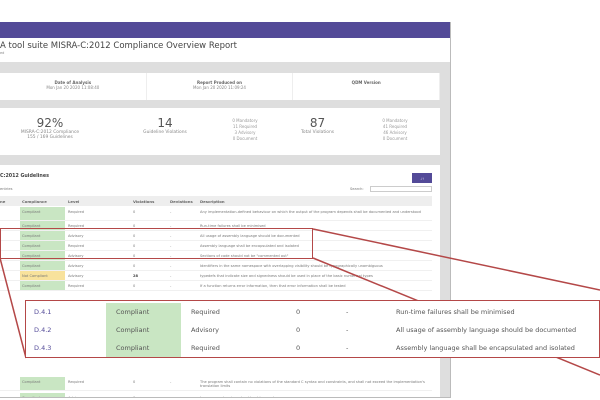 This screenshot has width=600, height=400. I want to click on highlight-box, so click(156, 243).